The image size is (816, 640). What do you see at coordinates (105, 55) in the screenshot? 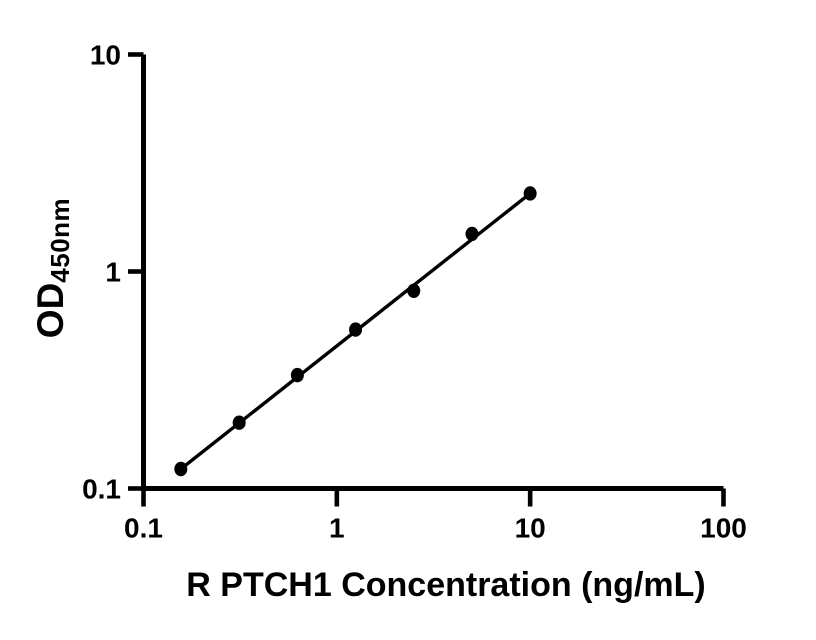
I see `y-axis-tick-label: 10` at bounding box center [105, 55].